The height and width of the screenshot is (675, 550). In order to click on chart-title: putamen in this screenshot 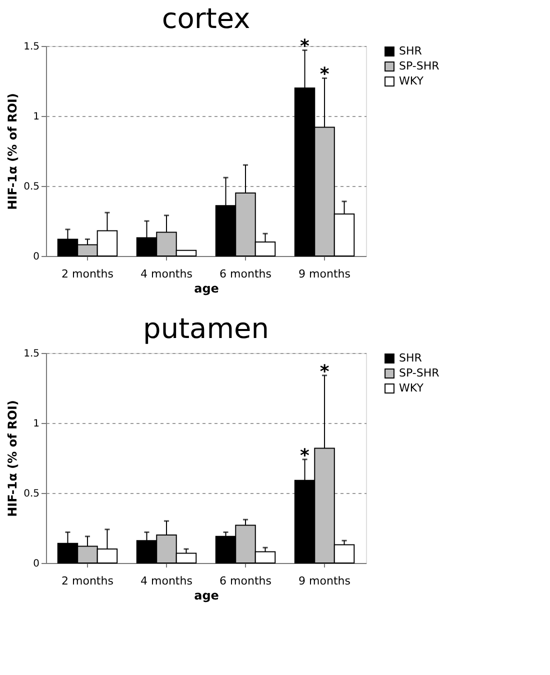, I will do `click(206, 328)`.